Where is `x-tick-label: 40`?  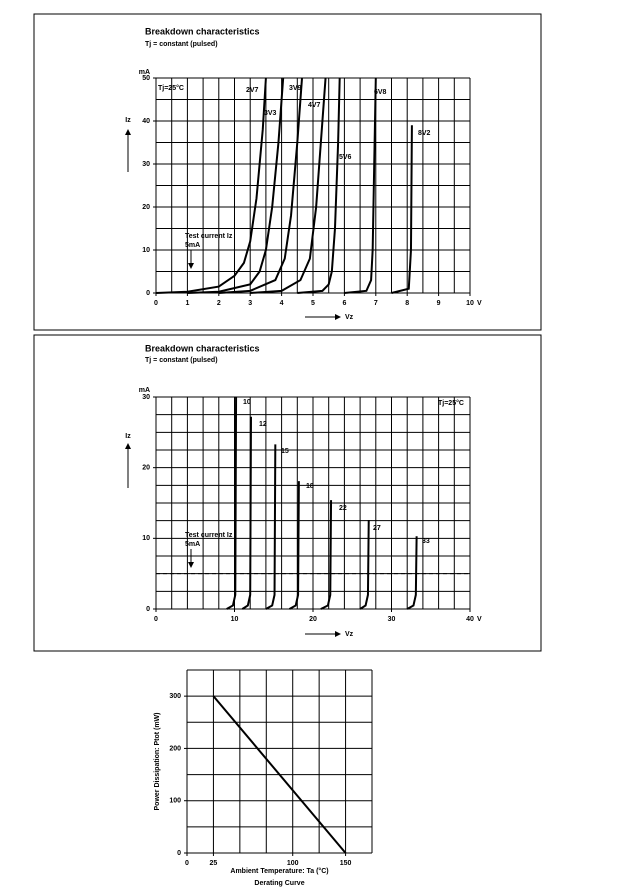 x-tick-label: 40 is located at coordinates (470, 619).